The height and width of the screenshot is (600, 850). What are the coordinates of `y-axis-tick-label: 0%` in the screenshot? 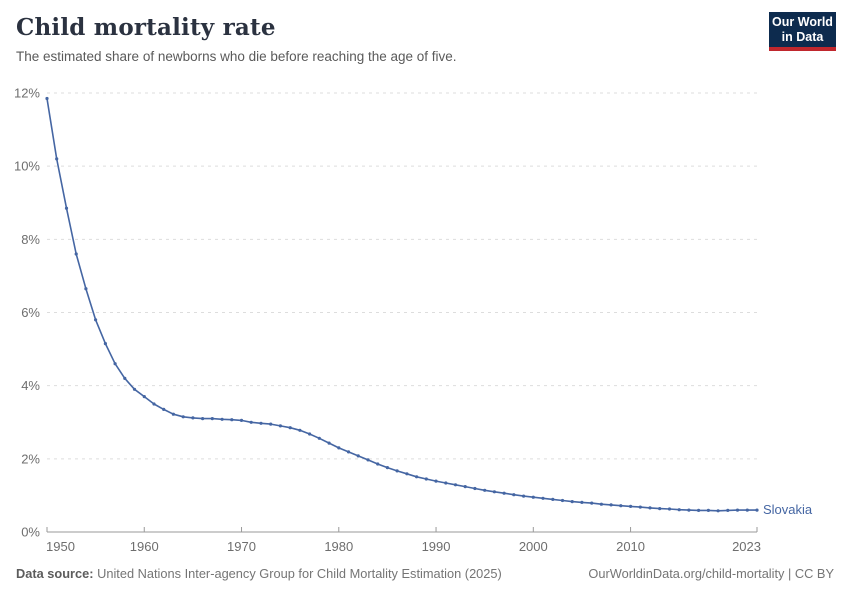 It's located at (30, 532).